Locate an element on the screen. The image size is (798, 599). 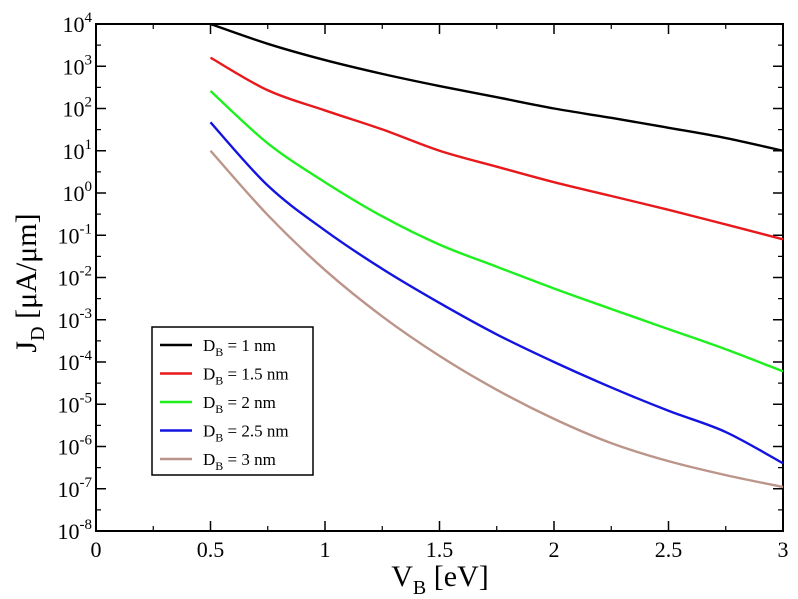
y-tick-label: 10⁴ is located at coordinates (78, 23).